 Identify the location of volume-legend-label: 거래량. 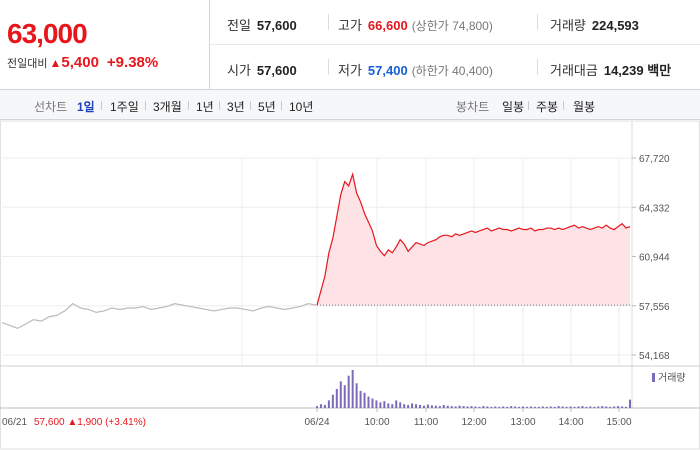
(672, 378).